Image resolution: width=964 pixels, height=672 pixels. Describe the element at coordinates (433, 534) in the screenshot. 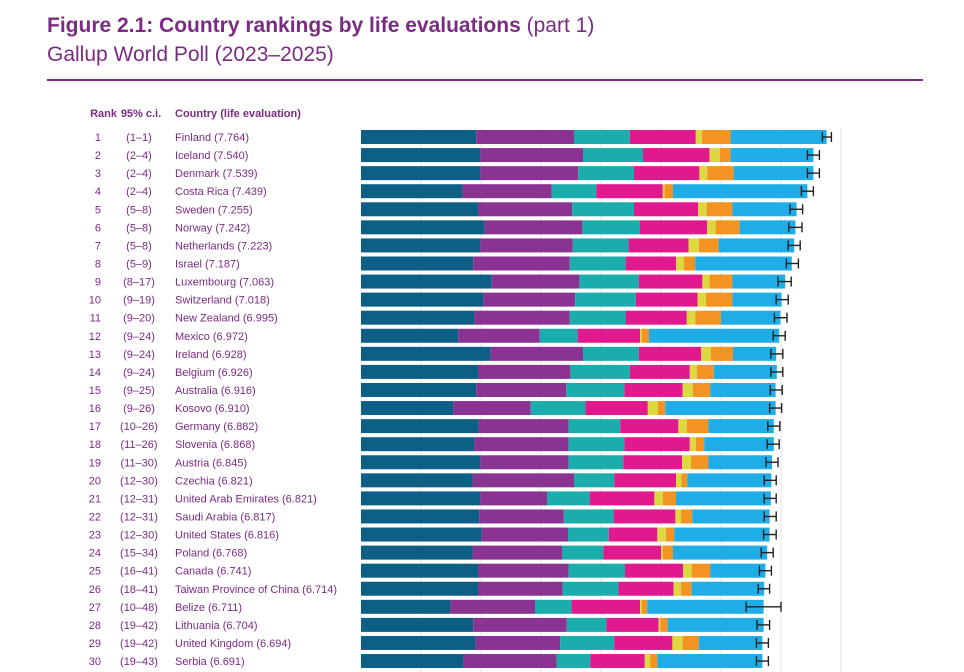

I see `table-row: 23 (12–30) United States (6.816)` at that location.